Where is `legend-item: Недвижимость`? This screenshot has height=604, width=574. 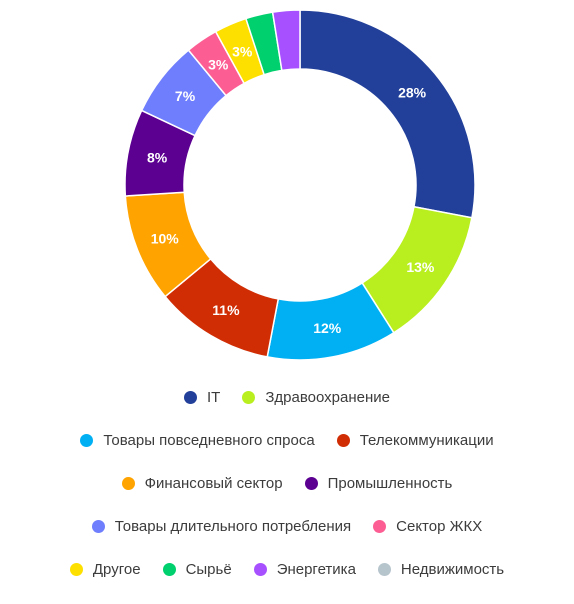
legend-item: Недвижимость is located at coordinates (441, 569).